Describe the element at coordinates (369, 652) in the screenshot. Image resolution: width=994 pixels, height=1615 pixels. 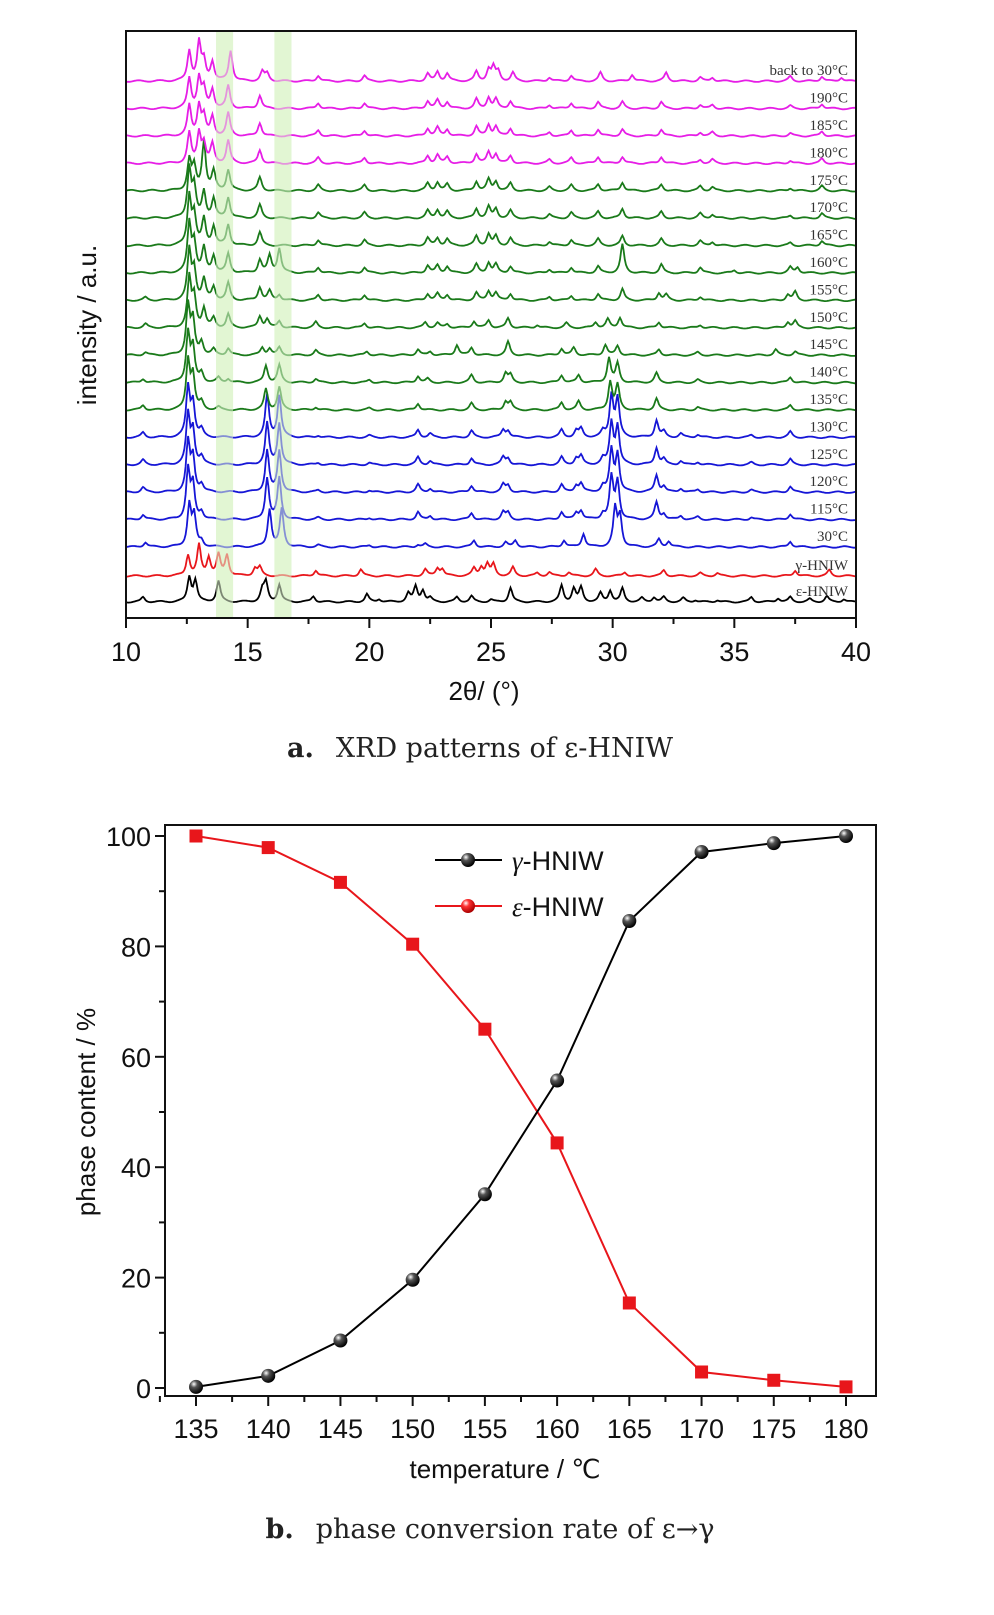
I see `x-tick-label: 20` at that location.